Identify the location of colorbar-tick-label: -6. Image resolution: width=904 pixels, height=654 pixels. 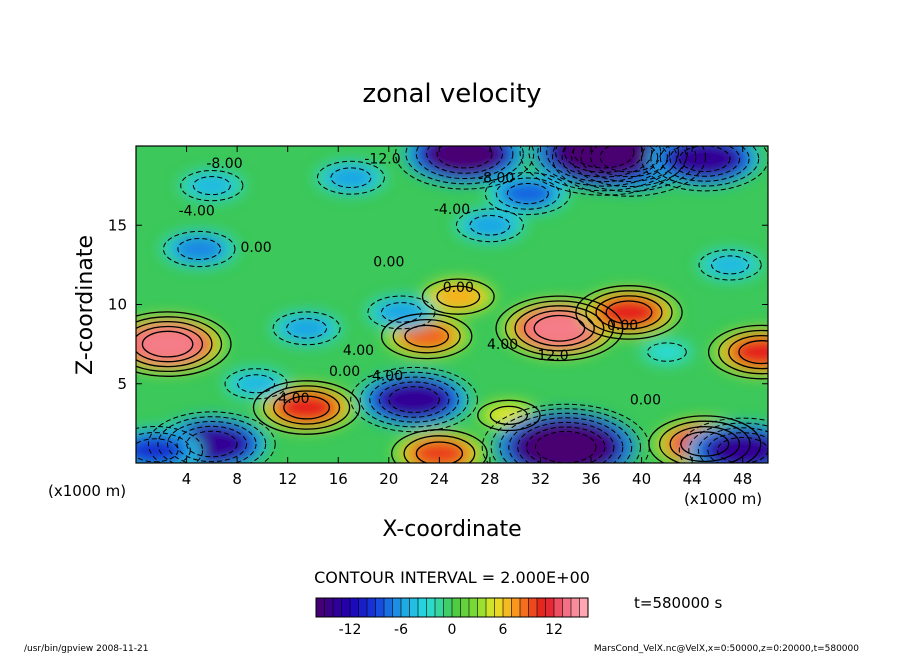
(401, 630).